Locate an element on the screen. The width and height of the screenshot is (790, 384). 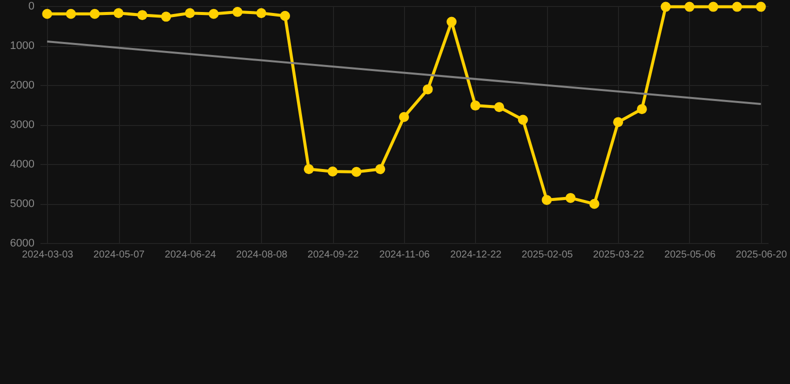
x-tick-label: 2025-06-20 is located at coordinates (762, 255).